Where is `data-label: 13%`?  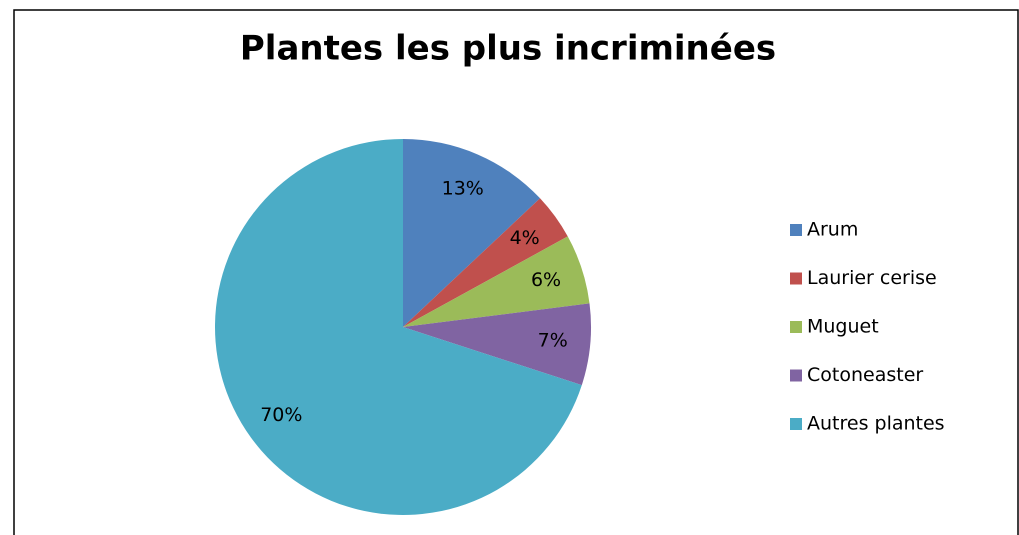
data-label: 13% is located at coordinates (463, 188).